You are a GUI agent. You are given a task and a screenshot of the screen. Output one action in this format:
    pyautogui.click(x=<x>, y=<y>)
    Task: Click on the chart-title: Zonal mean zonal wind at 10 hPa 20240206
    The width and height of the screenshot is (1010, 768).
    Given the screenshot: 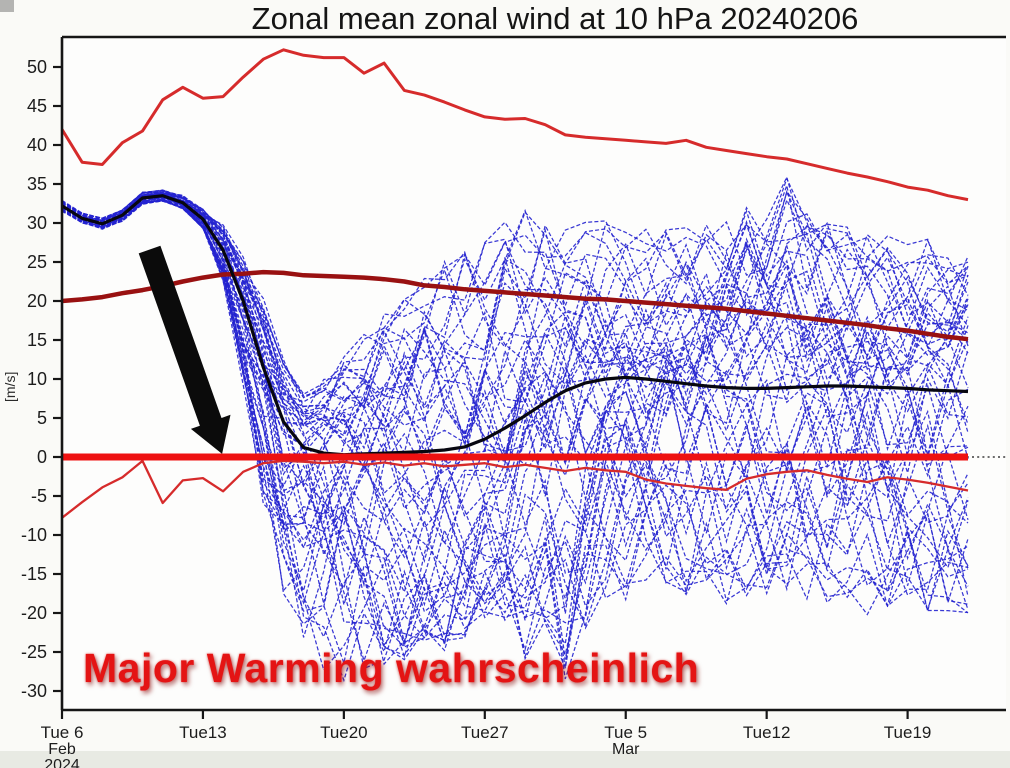 What is the action you would take?
    pyautogui.click(x=555, y=18)
    